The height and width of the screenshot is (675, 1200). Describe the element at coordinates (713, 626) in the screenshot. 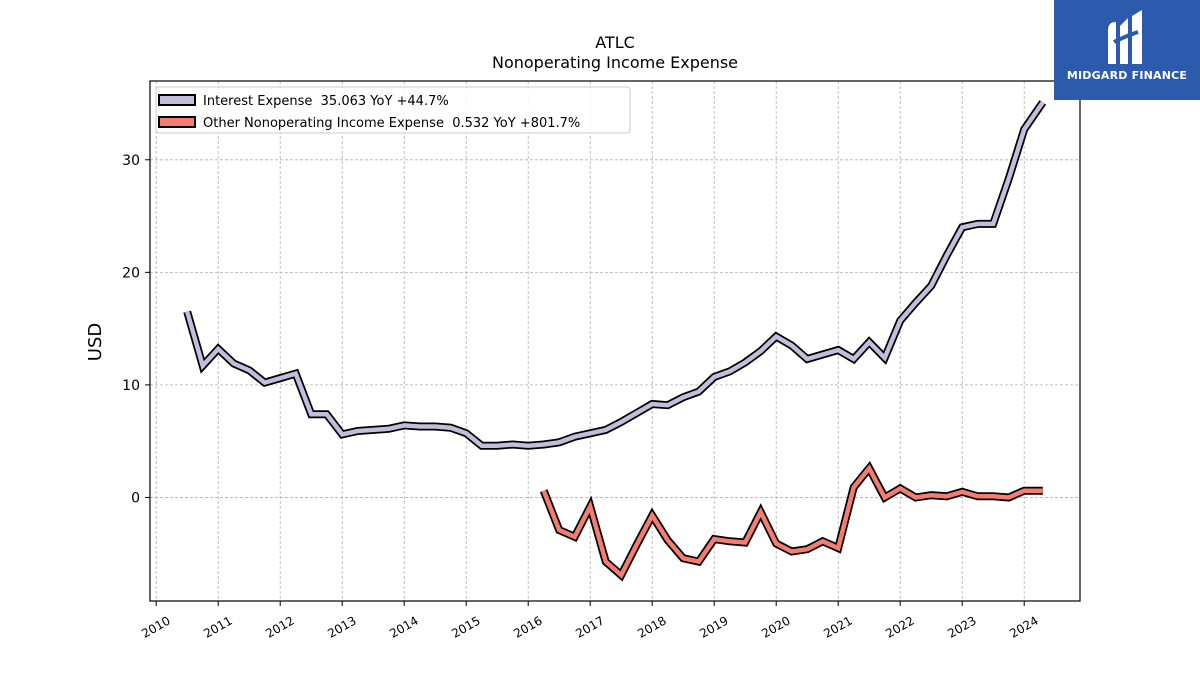

I see `x-tick-label: 2019` at that location.